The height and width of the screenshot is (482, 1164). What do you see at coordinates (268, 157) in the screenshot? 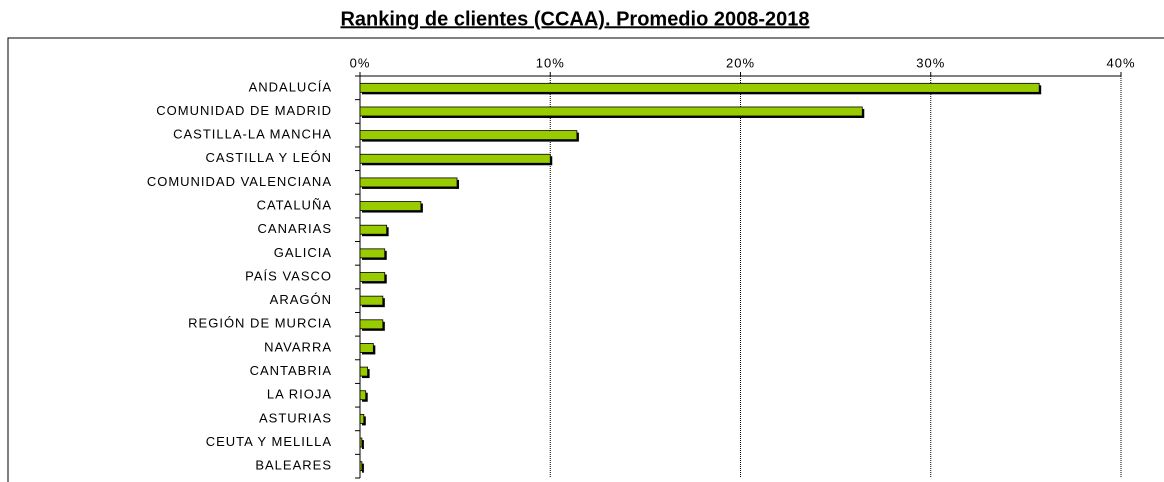
I see `y-tick-label: CASTILLA Y LEÓN` at bounding box center [268, 157].